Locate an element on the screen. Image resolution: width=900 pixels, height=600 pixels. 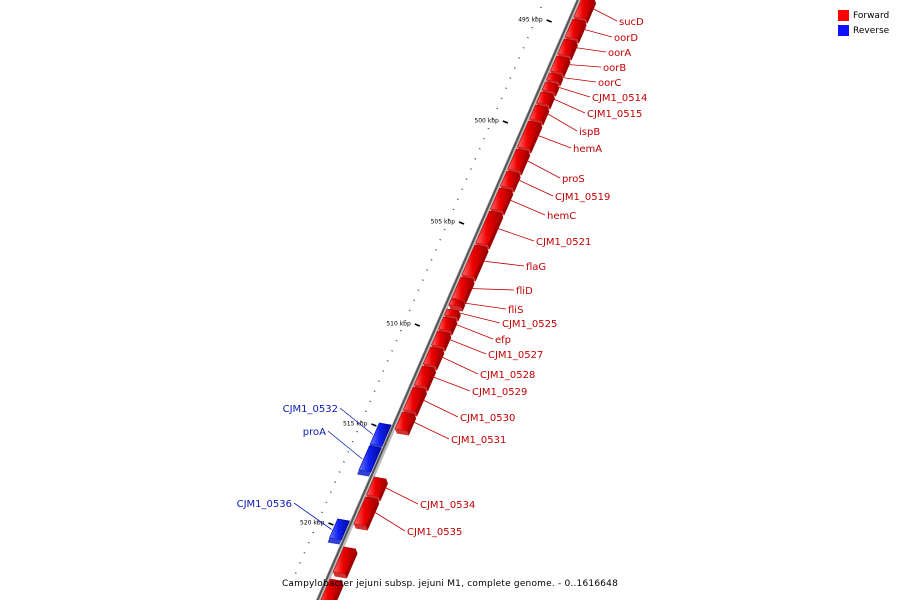
leader-oora is located at coordinates (590, 50).